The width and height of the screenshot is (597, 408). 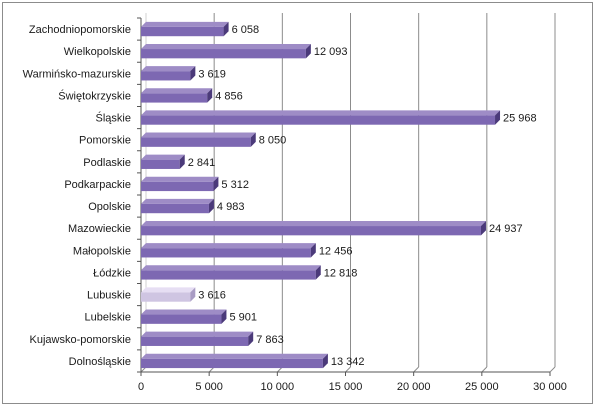 What do you see at coordinates (348, 362) in the screenshot?
I see `data-label: 13 342` at bounding box center [348, 362].